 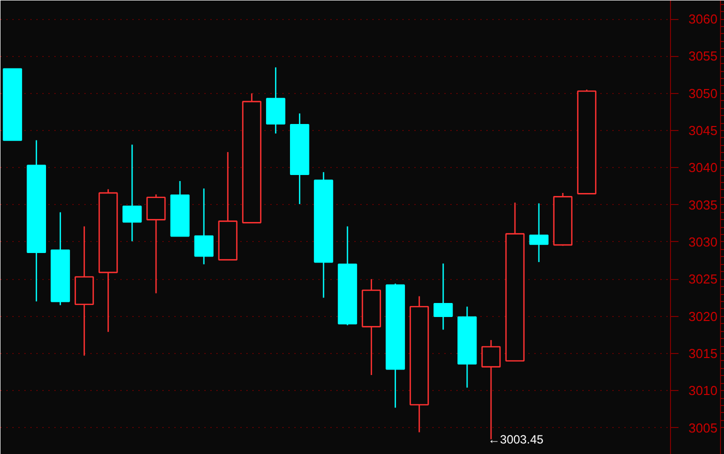 What do you see at coordinates (703, 56) in the screenshot?
I see `y-tick-label: 3055` at bounding box center [703, 56].